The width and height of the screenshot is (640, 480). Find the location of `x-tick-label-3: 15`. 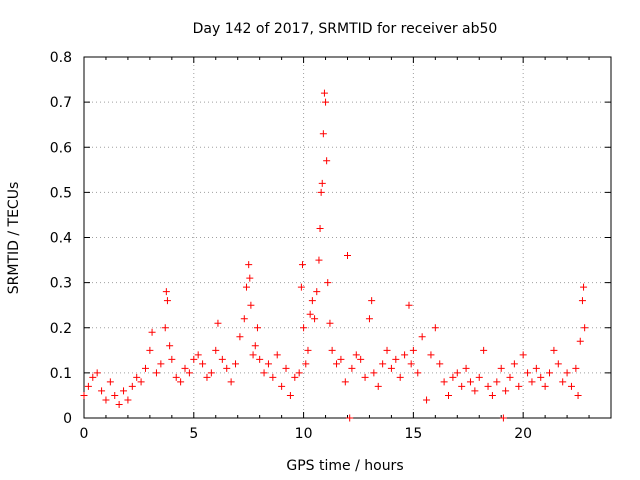

x-tick-label-3: 15 is located at coordinates (413, 434).